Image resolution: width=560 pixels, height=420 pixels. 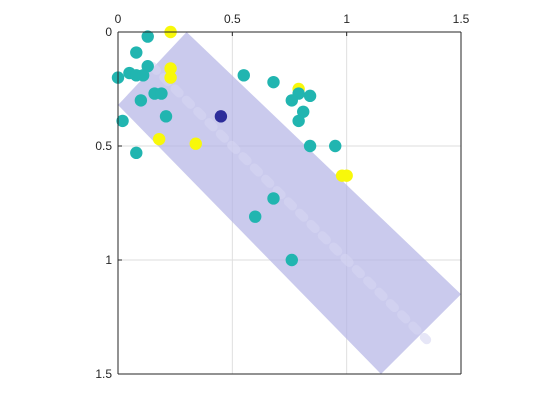 I want to click on y-tick-label-2: 1, so click(x=108, y=260).